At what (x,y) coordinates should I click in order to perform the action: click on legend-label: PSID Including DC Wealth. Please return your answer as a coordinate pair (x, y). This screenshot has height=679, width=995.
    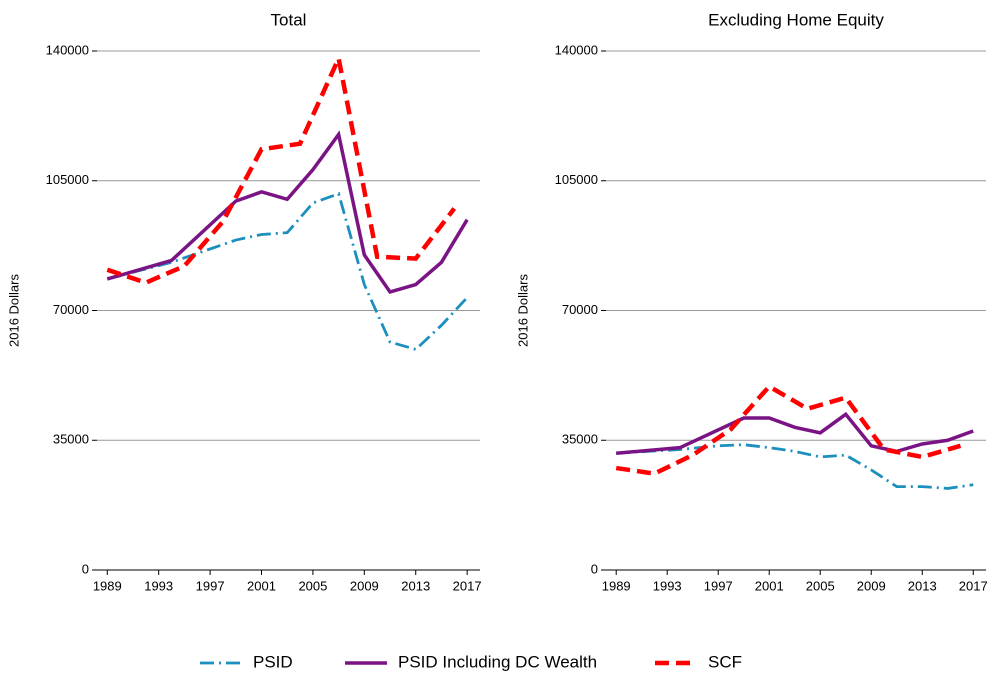
    Looking at the image, I should click on (497, 661).